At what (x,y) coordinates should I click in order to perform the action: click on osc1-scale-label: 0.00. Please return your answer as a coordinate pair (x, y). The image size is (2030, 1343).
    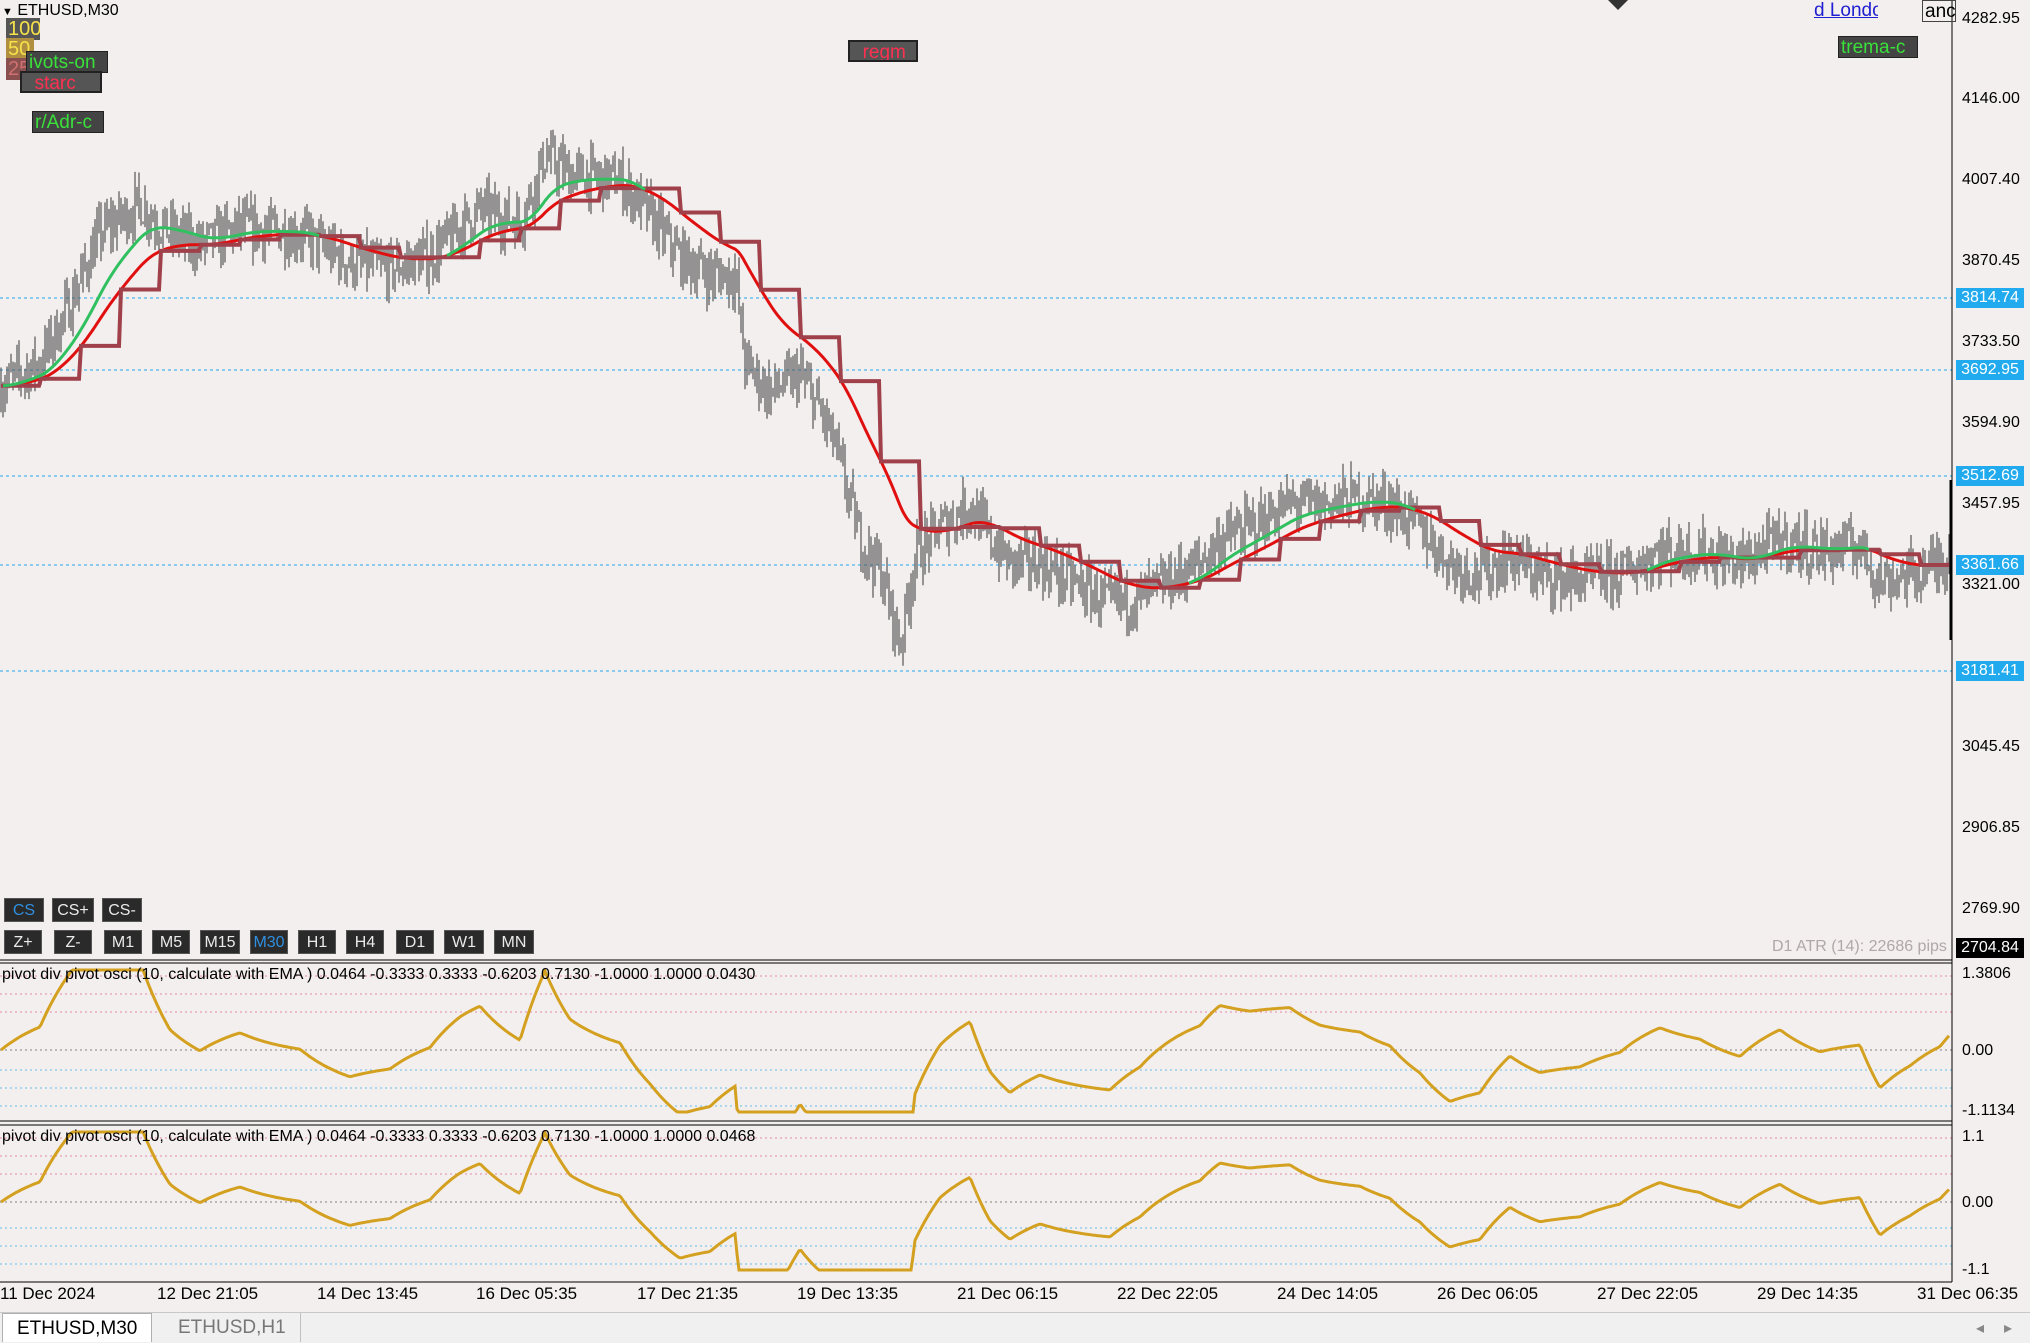
    Looking at the image, I should click on (1978, 1050).